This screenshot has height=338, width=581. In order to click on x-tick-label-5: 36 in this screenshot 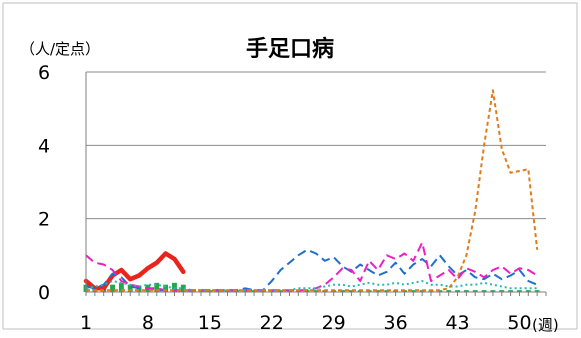, I will do `click(396, 322)`.